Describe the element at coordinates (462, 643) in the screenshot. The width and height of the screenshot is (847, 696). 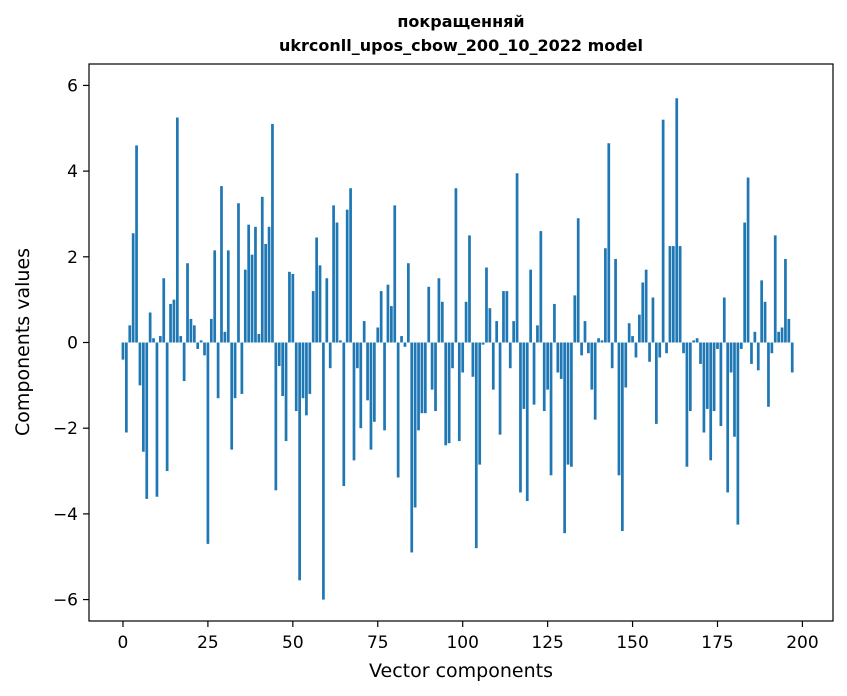
I see `x-tick-label: 100` at that location.